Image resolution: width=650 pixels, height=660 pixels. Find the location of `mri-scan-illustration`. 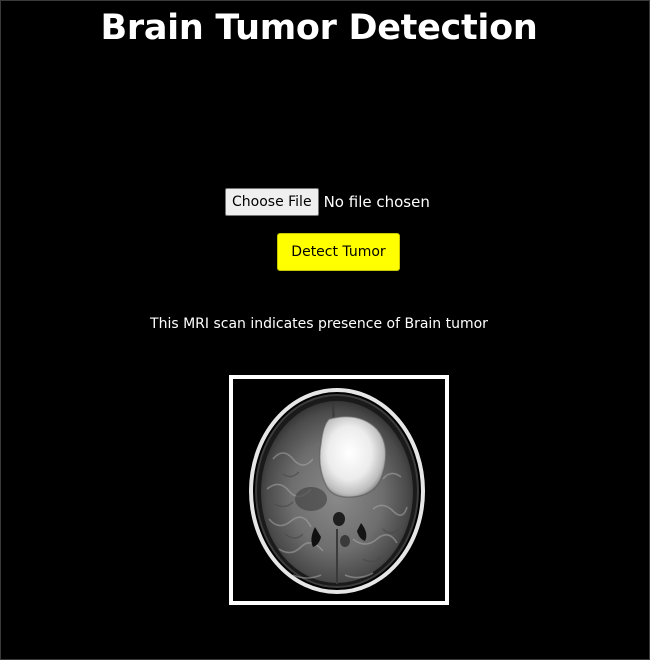

mri-scan-illustration is located at coordinates (339, 490).